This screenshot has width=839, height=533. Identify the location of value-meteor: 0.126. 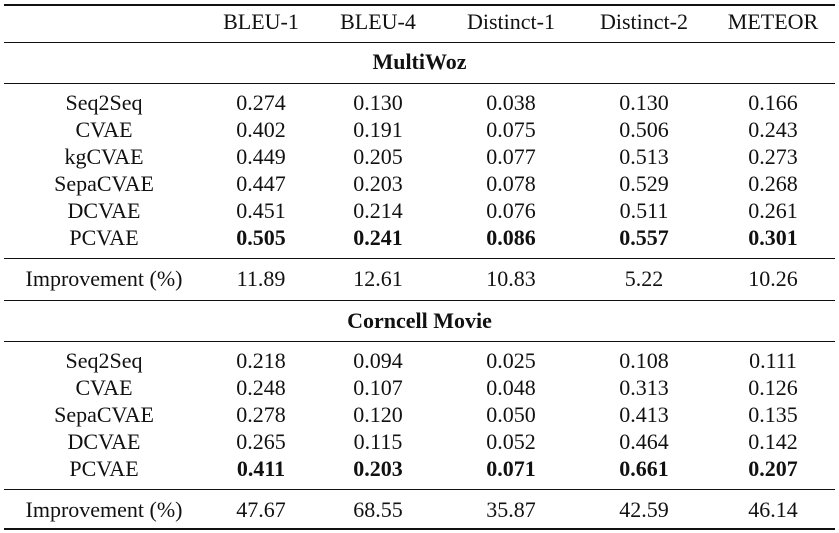
(773, 387).